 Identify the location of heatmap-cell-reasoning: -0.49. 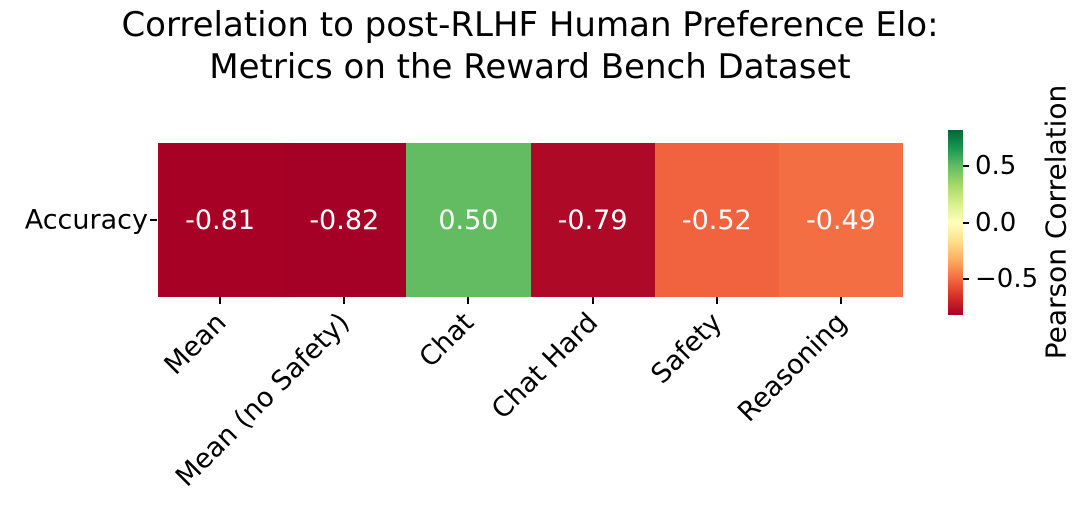
(841, 220).